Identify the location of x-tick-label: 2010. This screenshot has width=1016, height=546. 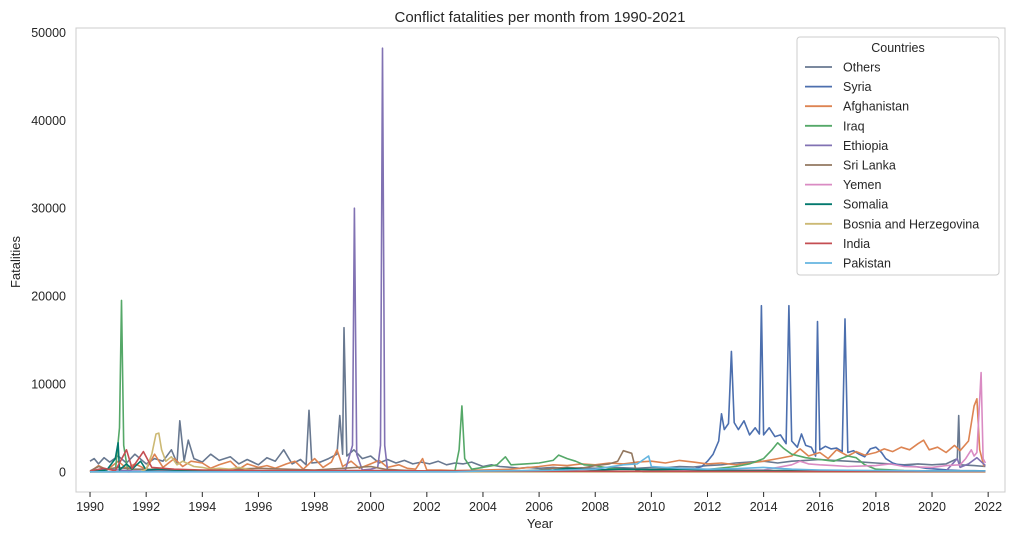
(651, 507).